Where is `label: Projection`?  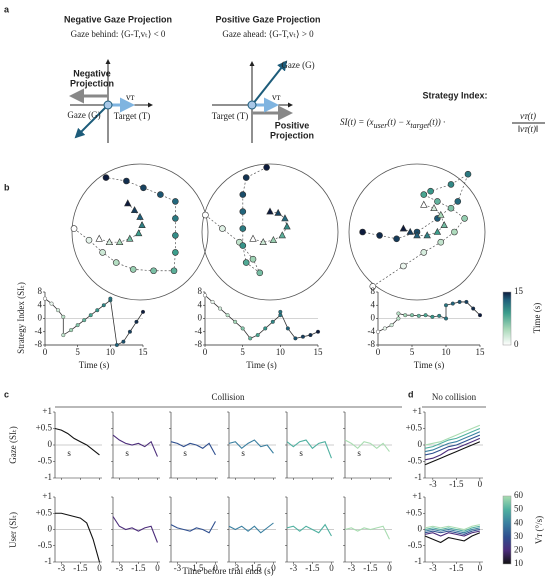 label: Projection is located at coordinates (292, 135).